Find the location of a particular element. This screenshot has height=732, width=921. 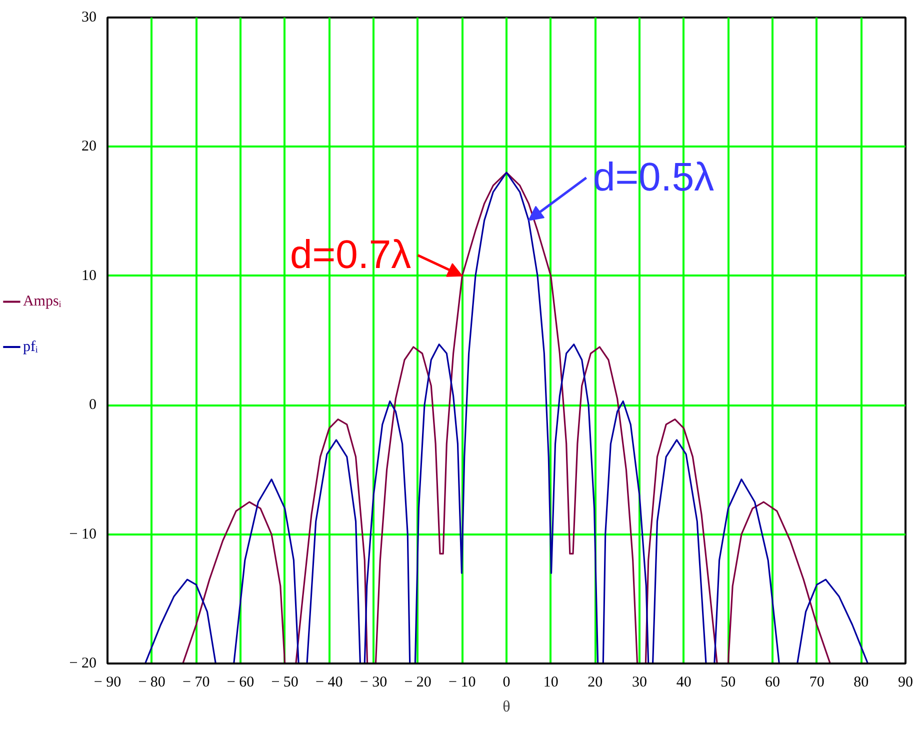

x-tick-label: − 60 is located at coordinates (240, 682).